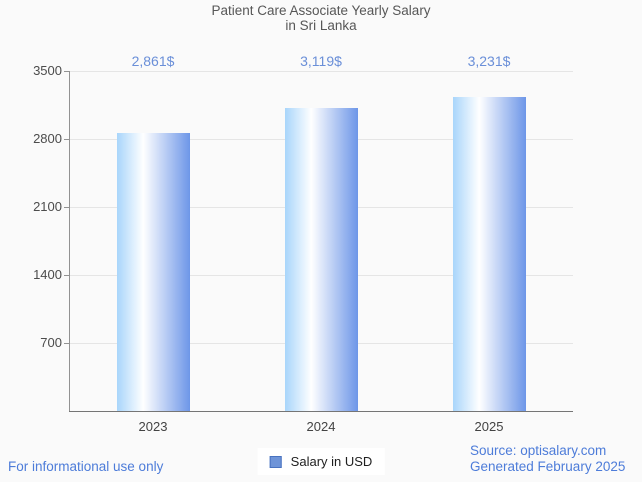  I want to click on y-tick-label: 2800, so click(47, 138).